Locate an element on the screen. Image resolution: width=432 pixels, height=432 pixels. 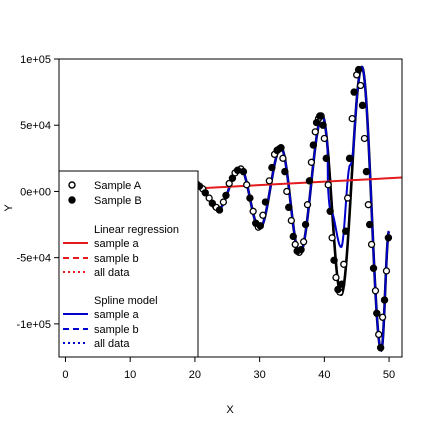
x-tick-label: 30 is located at coordinates (259, 375).